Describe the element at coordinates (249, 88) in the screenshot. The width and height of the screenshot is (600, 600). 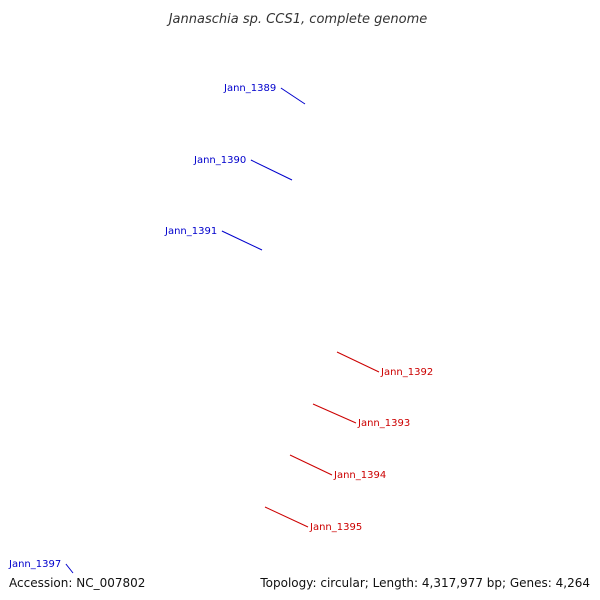
I see `gene-label: Jann_1389` at that location.